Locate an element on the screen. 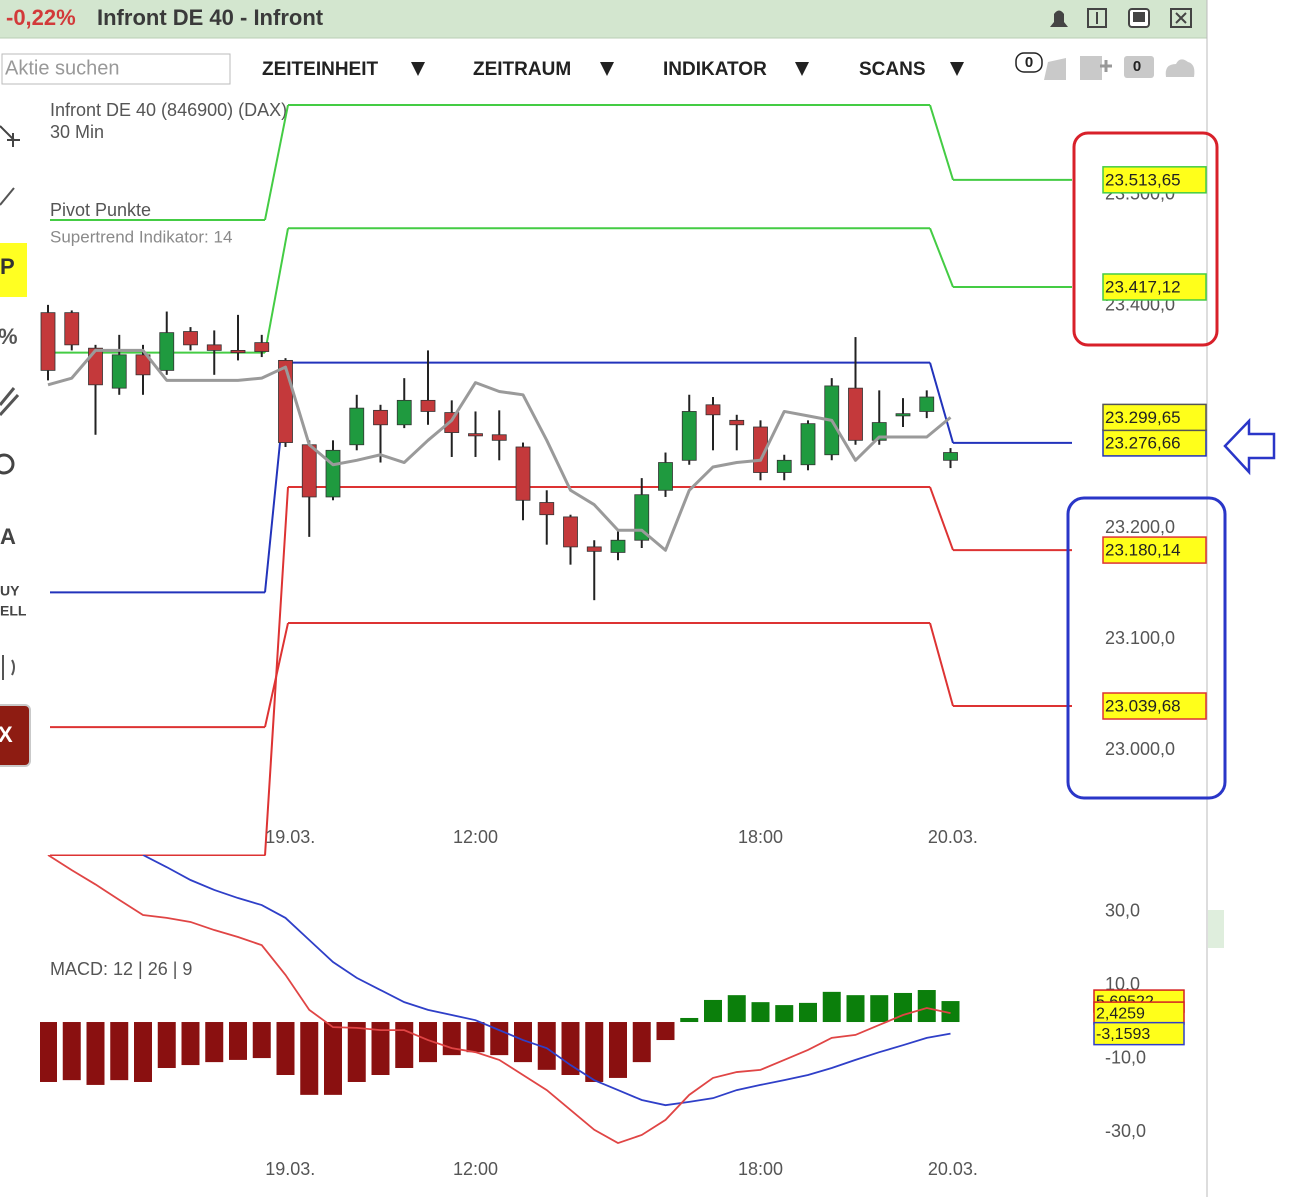 The width and height of the screenshot is (1292, 1197). pointer-arrow is located at coordinates (1249, 446).